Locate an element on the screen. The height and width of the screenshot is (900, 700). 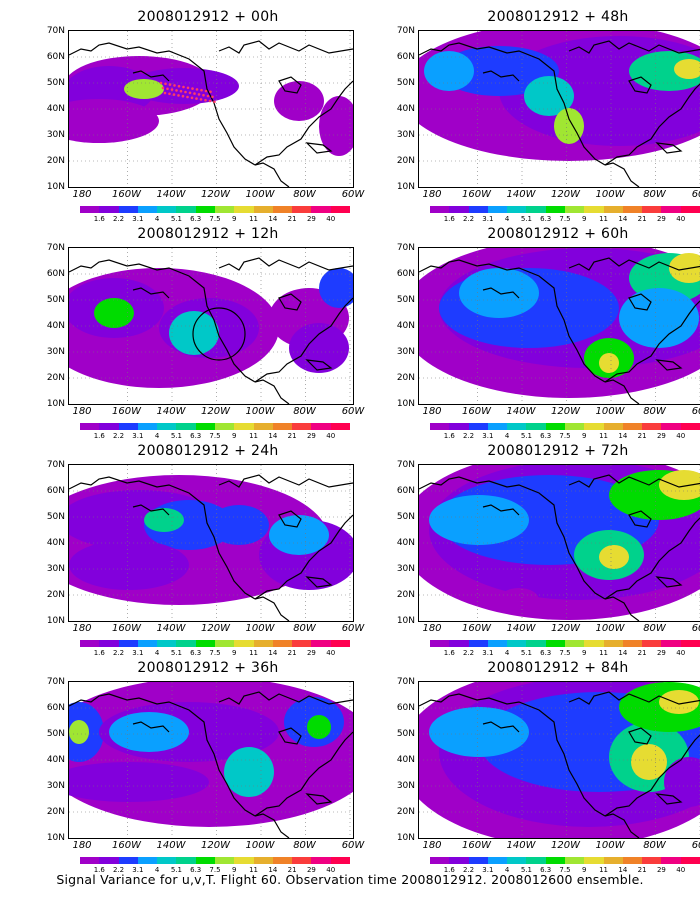
colorbar-label: 9 is located at coordinates (584, 436).